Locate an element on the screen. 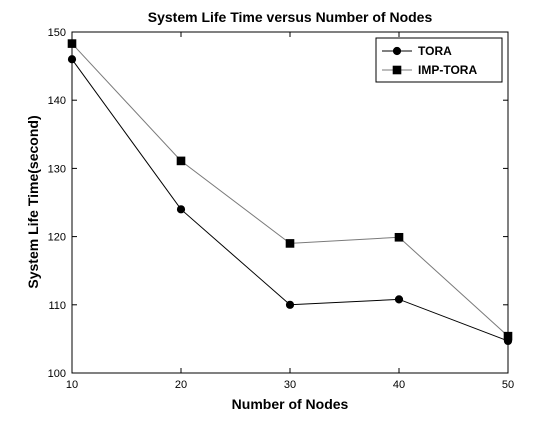 The width and height of the screenshot is (560, 425). legend-label-tora: TORA is located at coordinates (435, 51).